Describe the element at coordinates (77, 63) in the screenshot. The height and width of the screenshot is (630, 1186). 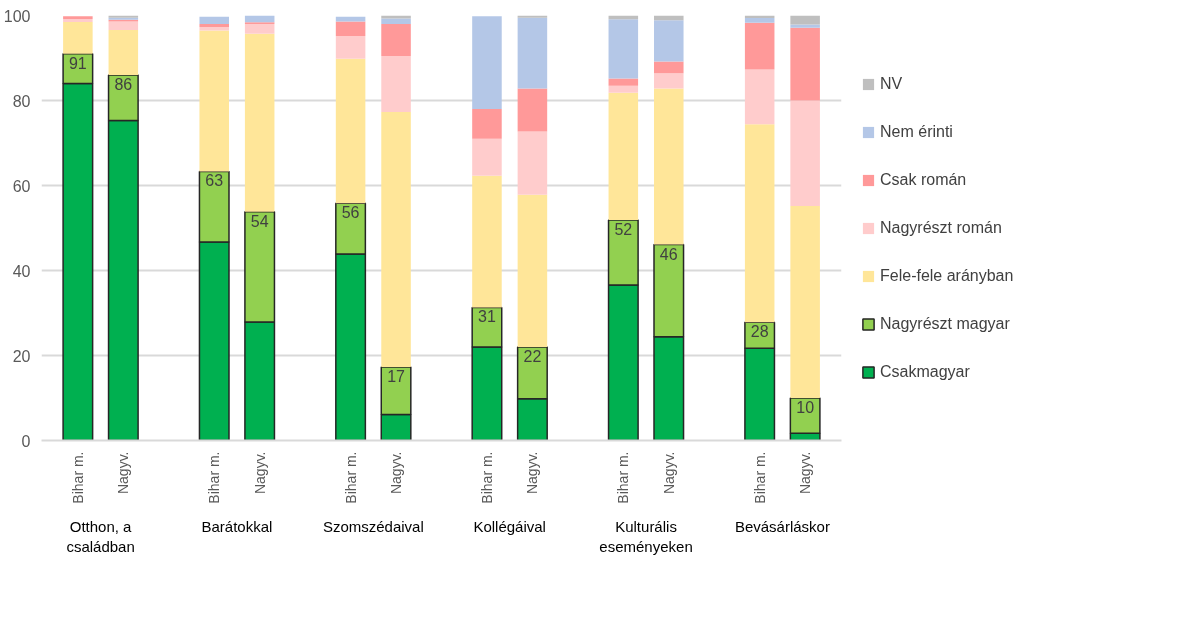
I see `annotation: 91` at that location.